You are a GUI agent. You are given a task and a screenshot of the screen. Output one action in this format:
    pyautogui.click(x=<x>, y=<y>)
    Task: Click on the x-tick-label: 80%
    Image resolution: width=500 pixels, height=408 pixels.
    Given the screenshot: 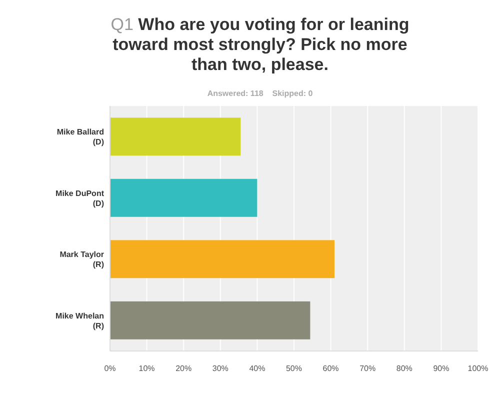 What is the action you would take?
    pyautogui.click(x=404, y=368)
    